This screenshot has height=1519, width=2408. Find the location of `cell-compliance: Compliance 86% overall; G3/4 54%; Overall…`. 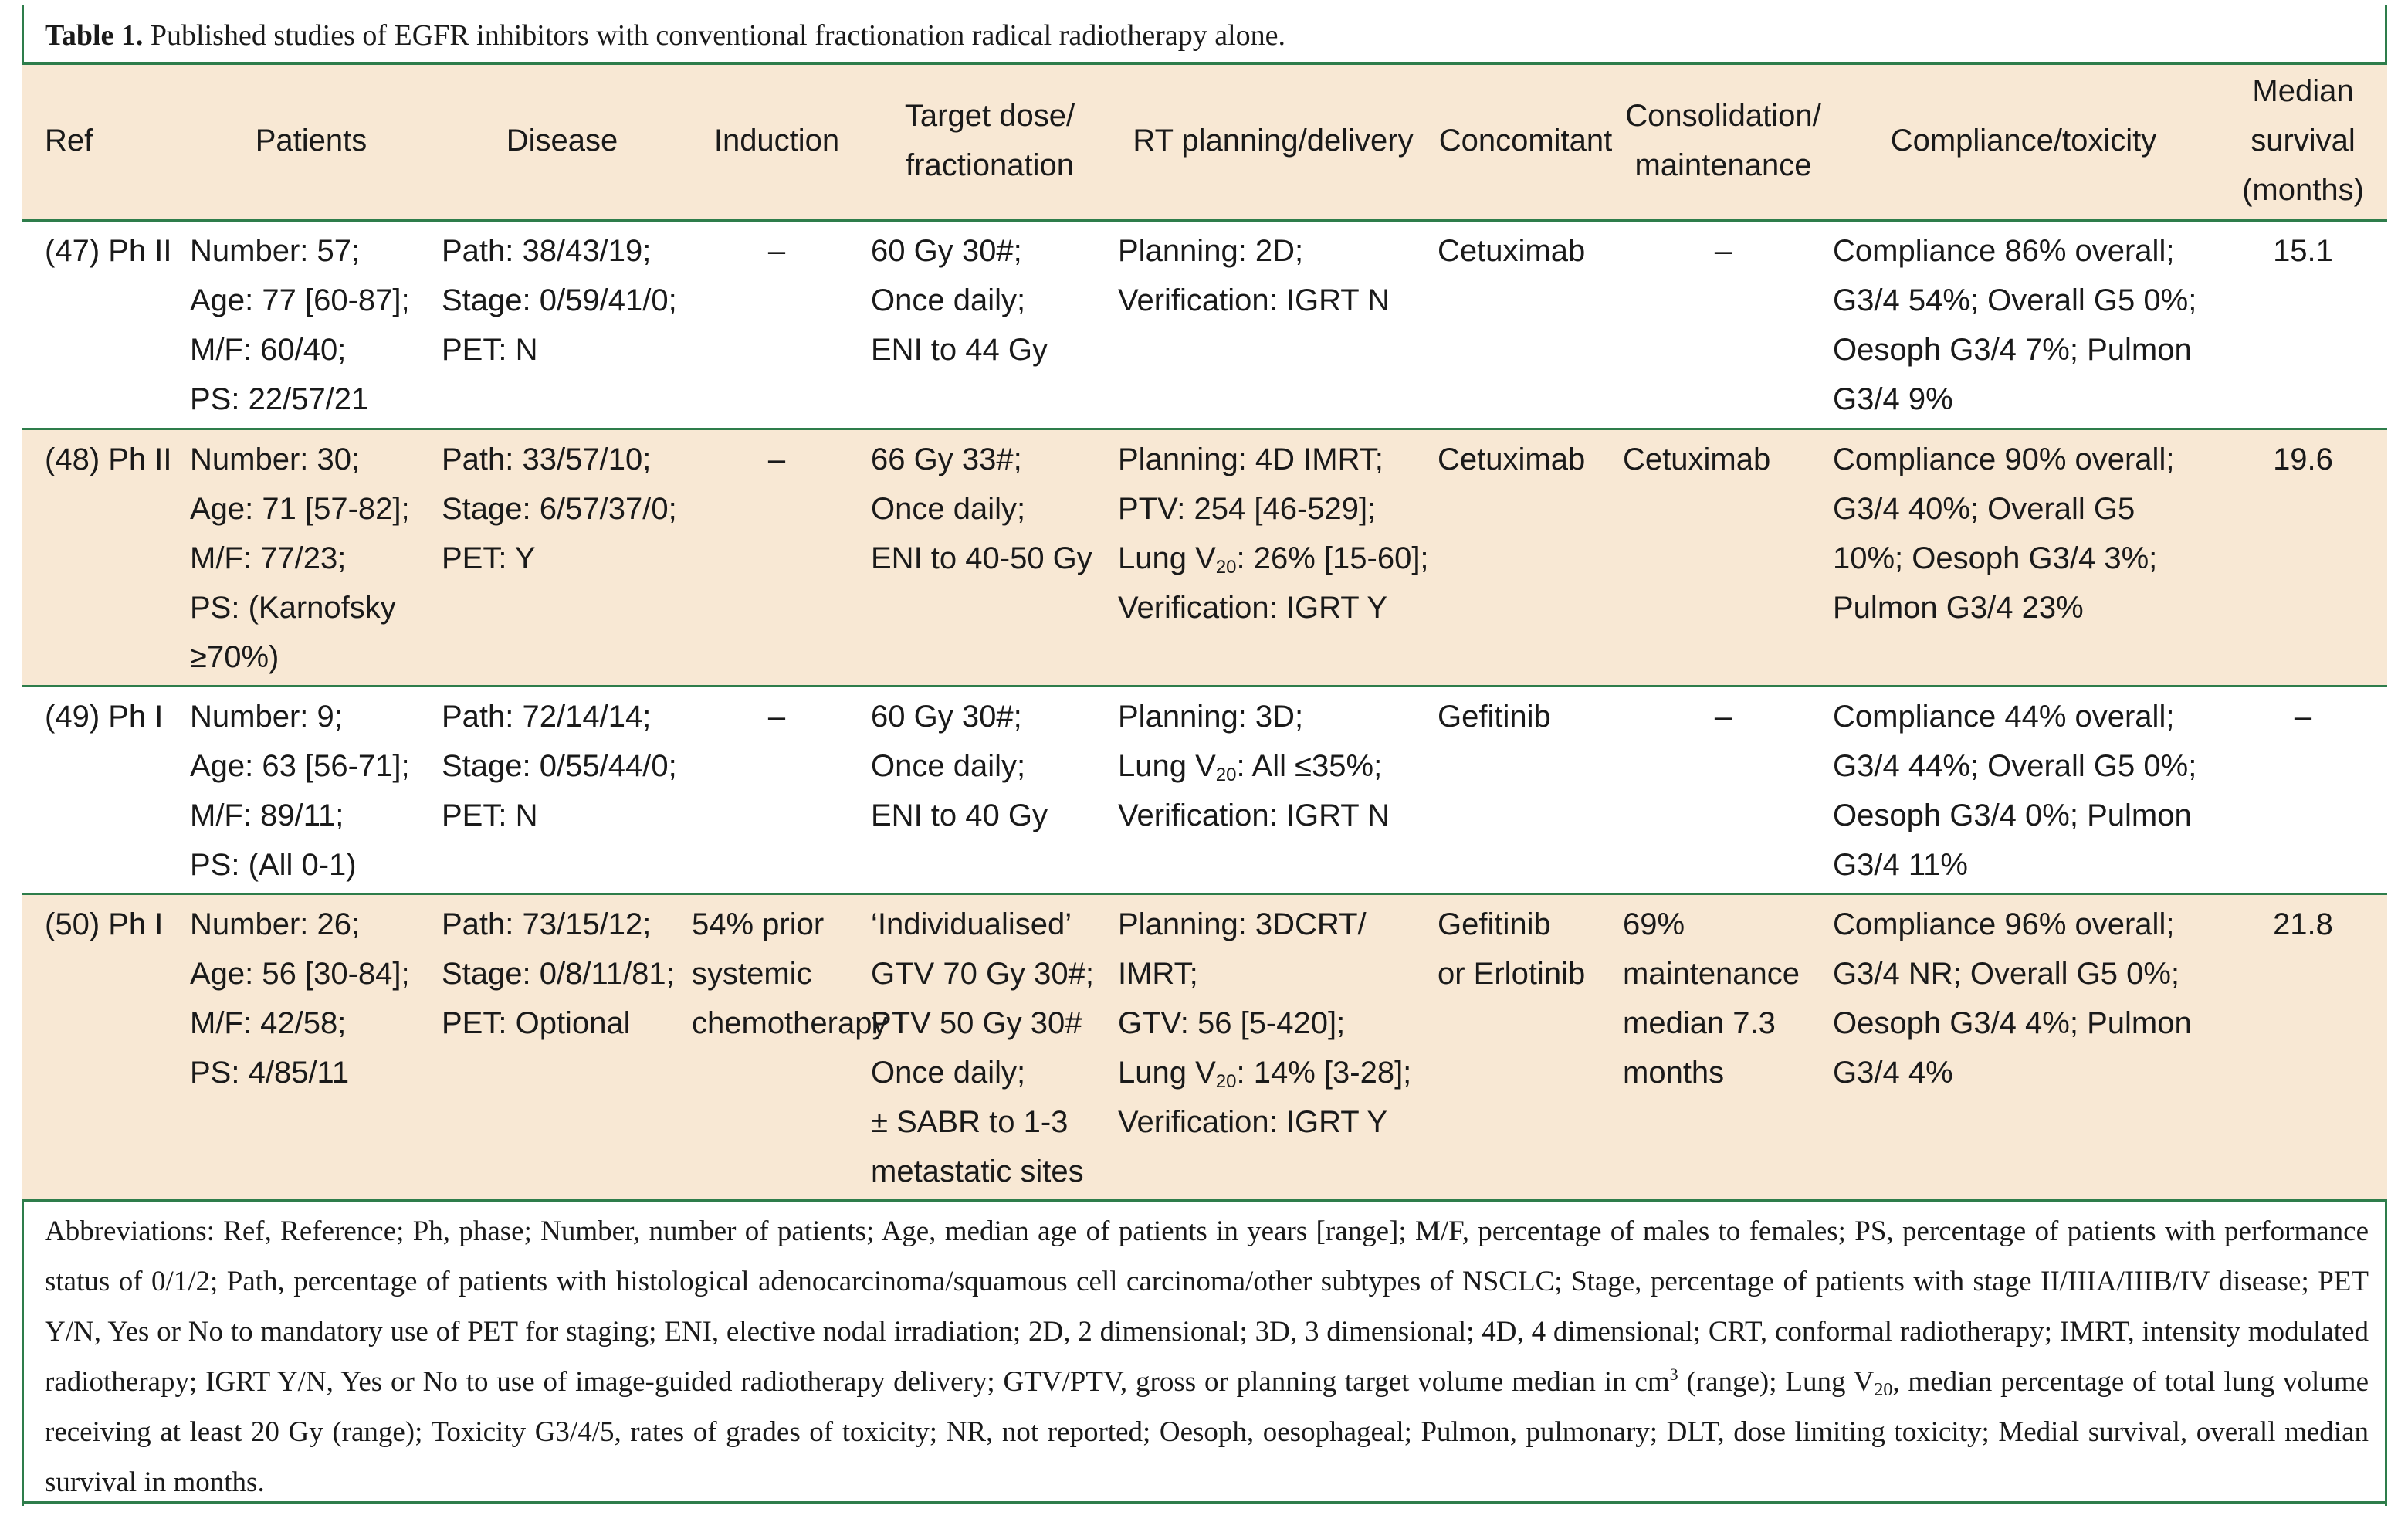

cell-compliance: Compliance 86% overall; G3/4 54%; Overall… is located at coordinates (2023, 325).